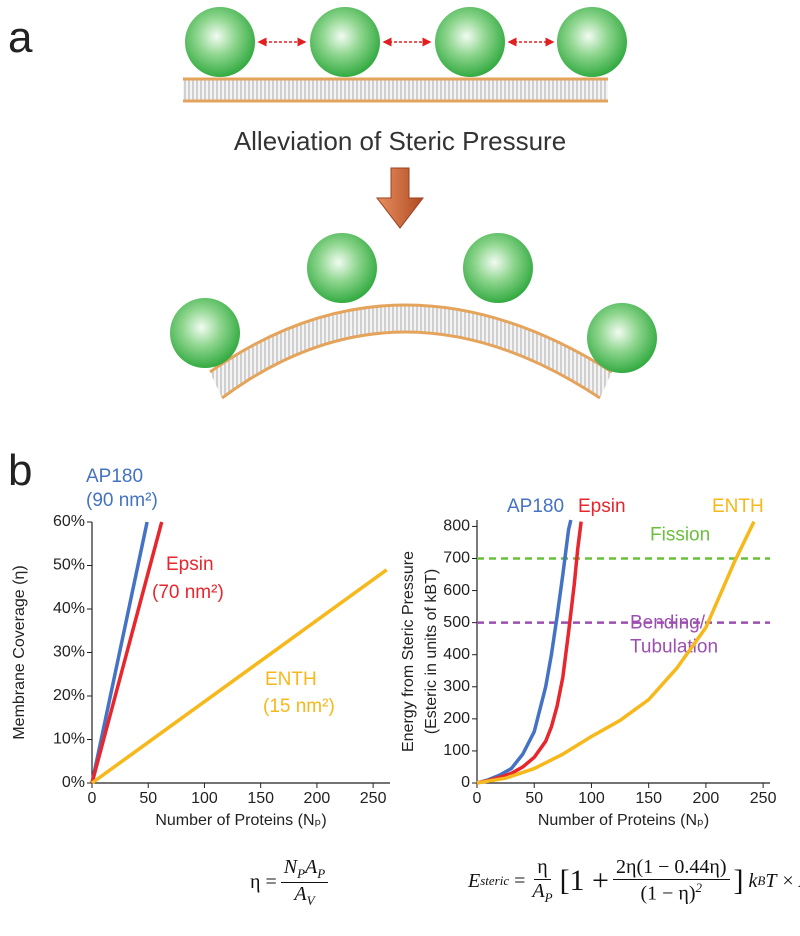 The width and height of the screenshot is (800, 936). I want to click on y-tick-label: 60%, so click(69, 521).